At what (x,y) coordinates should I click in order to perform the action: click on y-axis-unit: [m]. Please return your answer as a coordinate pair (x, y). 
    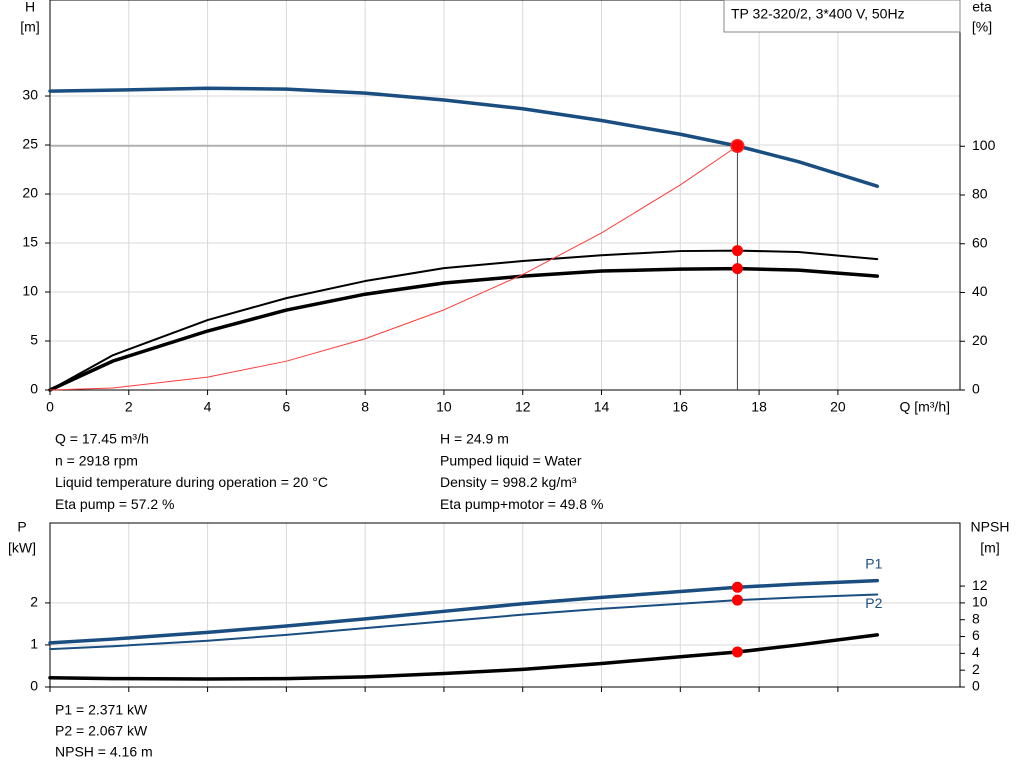
    Looking at the image, I should click on (29, 27).